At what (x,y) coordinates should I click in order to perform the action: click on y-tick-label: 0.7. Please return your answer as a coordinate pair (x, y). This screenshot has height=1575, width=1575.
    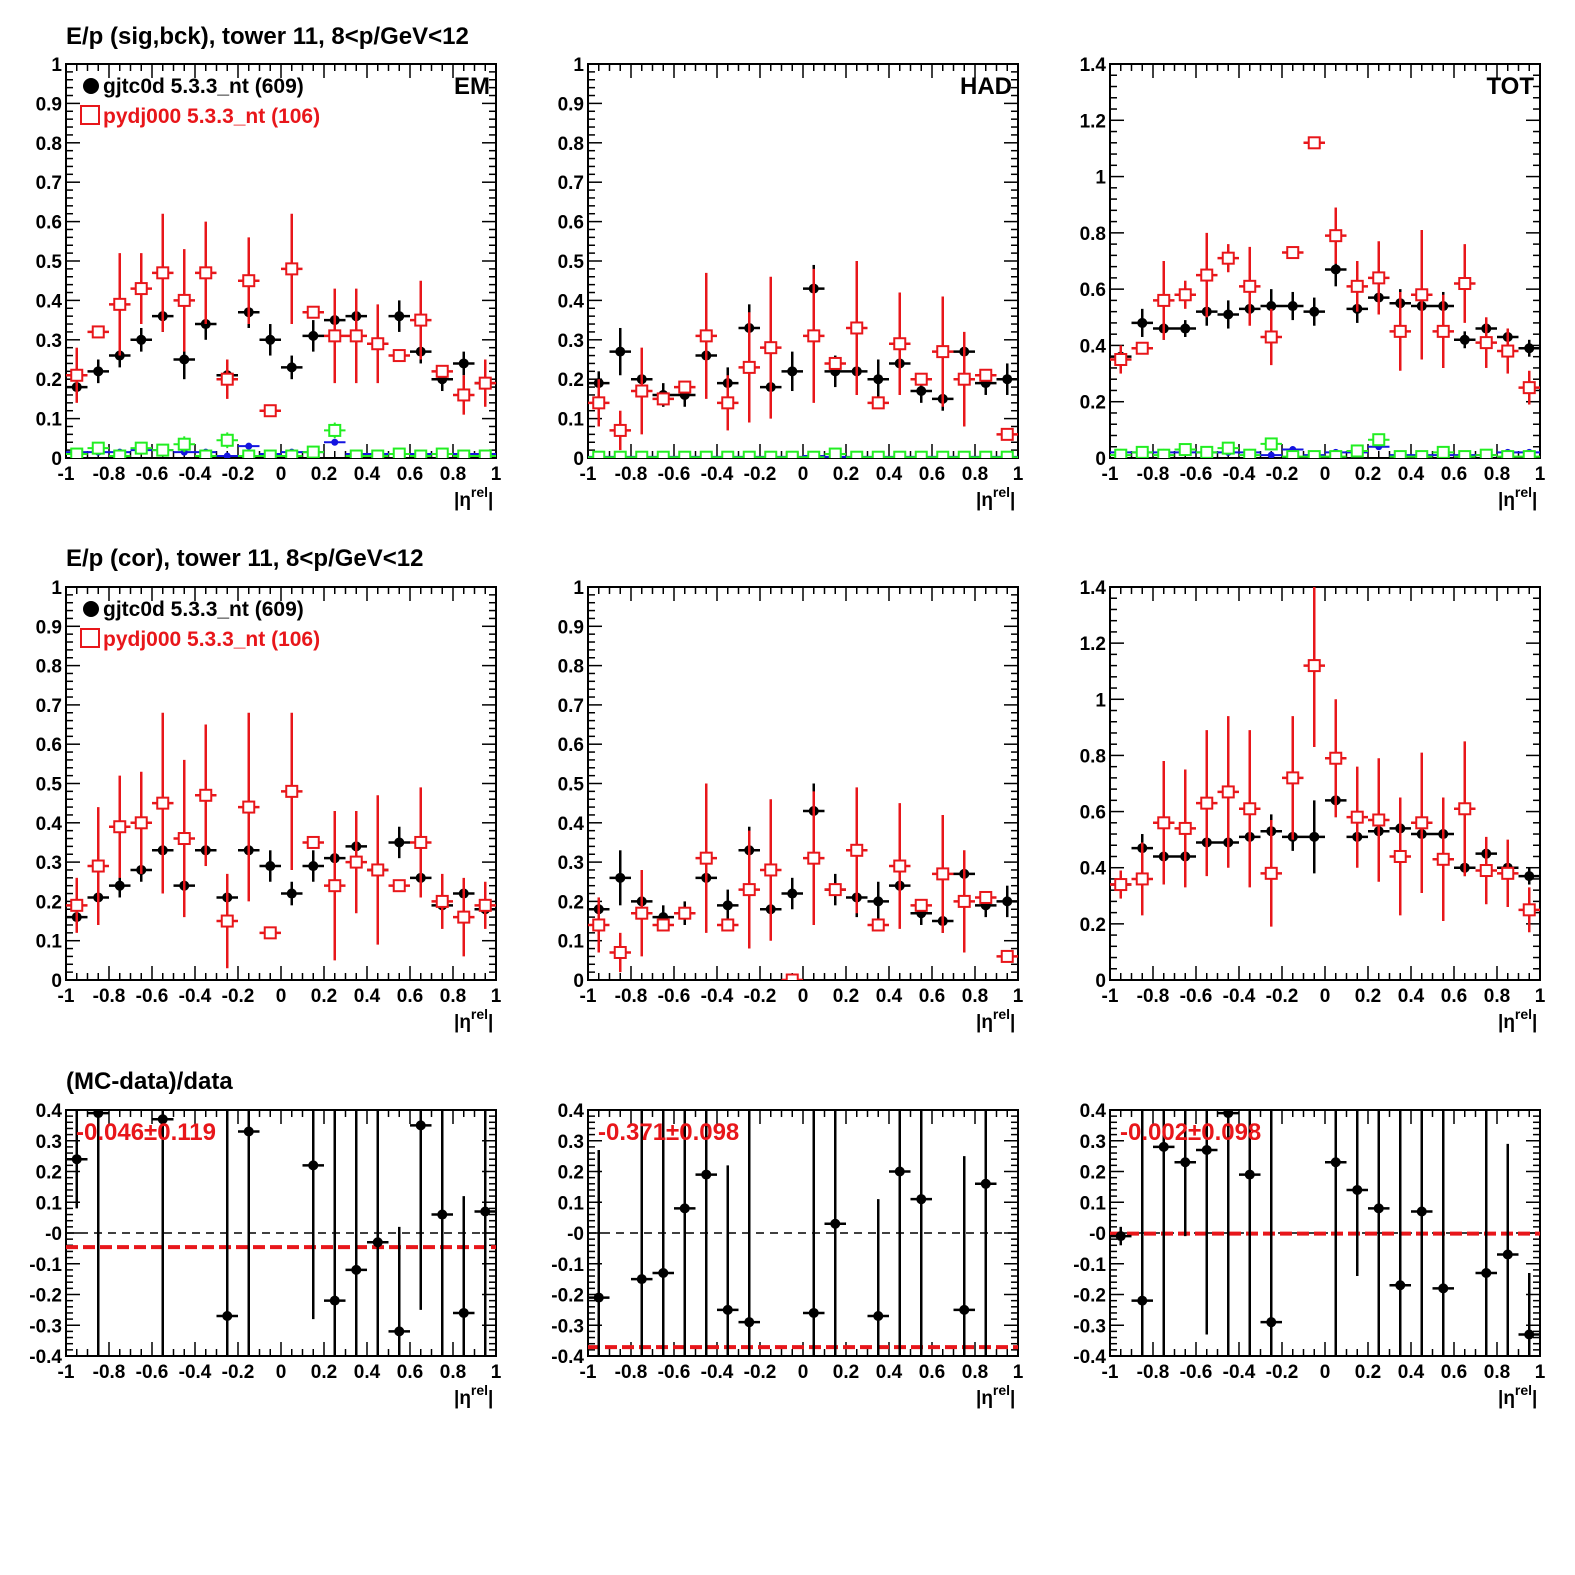
    Looking at the image, I should click on (571, 706).